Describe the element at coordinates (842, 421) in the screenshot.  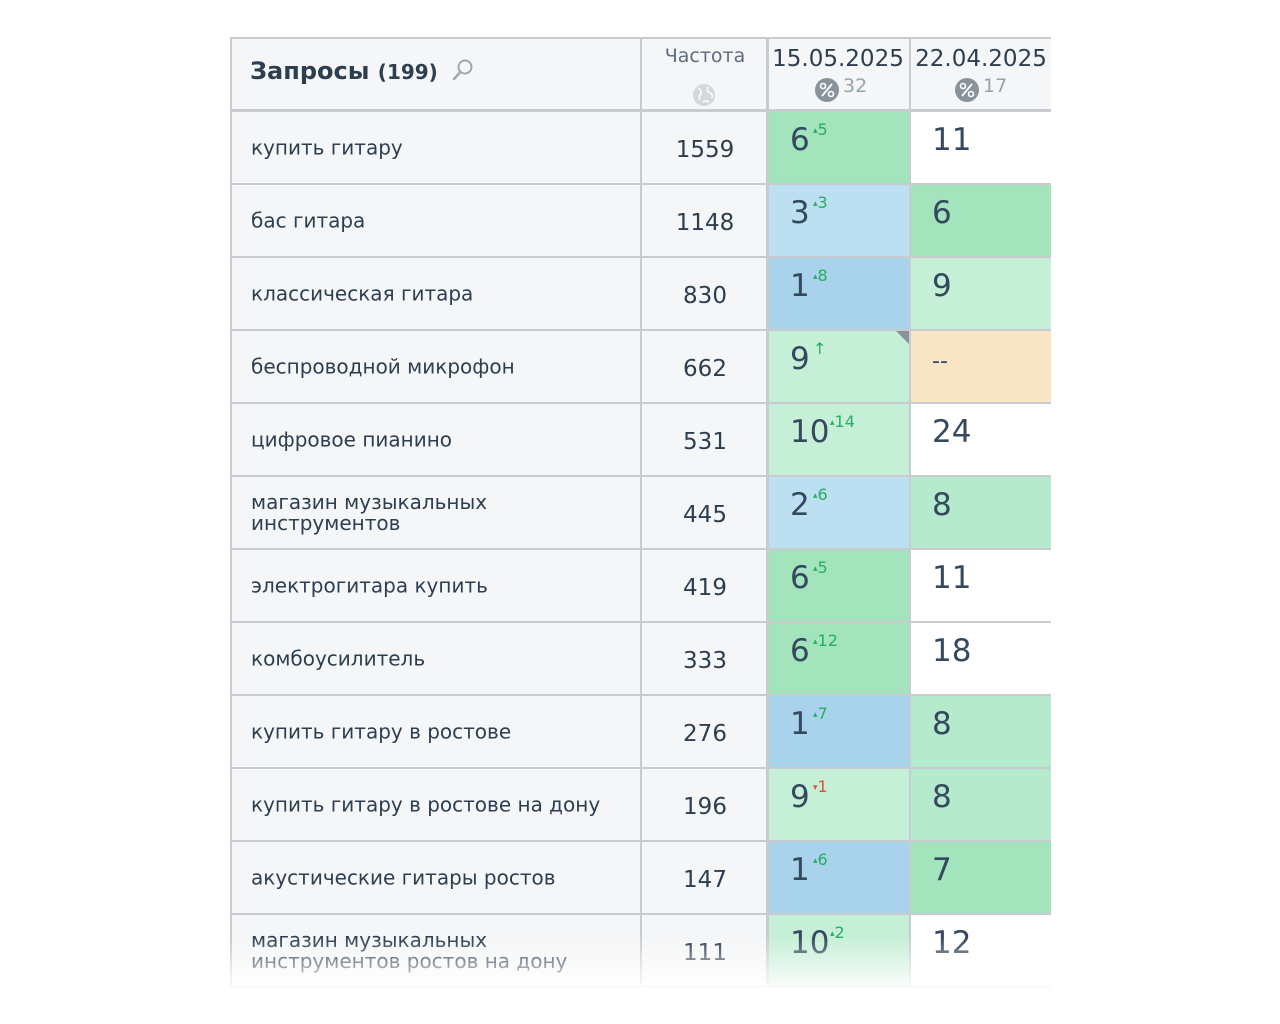
I see `position-change: ▴14` at that location.